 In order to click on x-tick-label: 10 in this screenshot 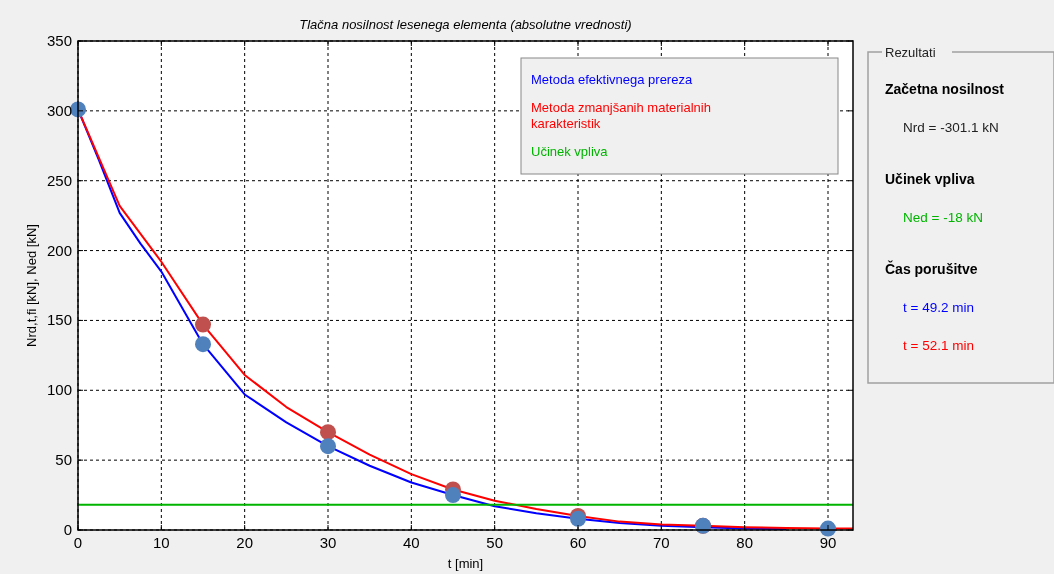, I will do `click(161, 542)`.